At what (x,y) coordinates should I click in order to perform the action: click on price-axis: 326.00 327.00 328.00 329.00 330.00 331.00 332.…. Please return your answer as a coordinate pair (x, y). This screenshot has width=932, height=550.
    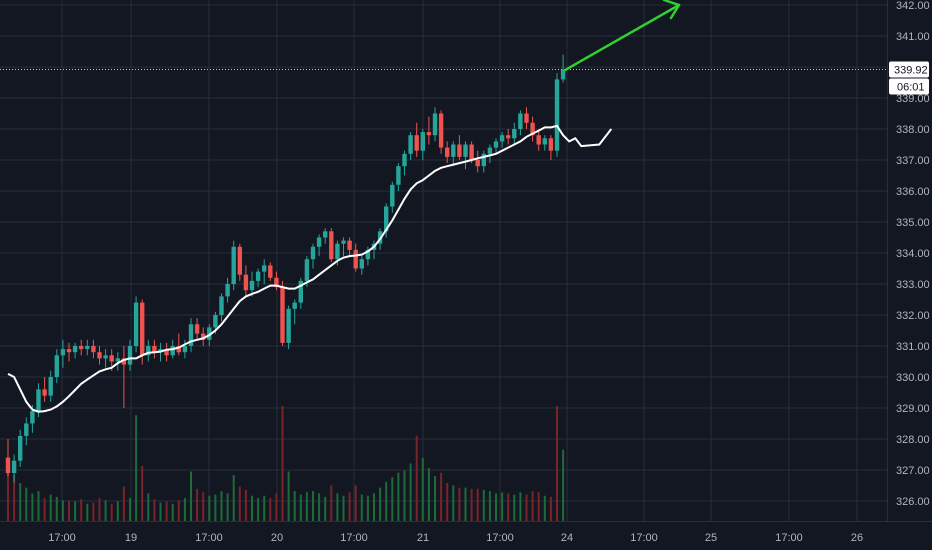
    Looking at the image, I should click on (913, 254).